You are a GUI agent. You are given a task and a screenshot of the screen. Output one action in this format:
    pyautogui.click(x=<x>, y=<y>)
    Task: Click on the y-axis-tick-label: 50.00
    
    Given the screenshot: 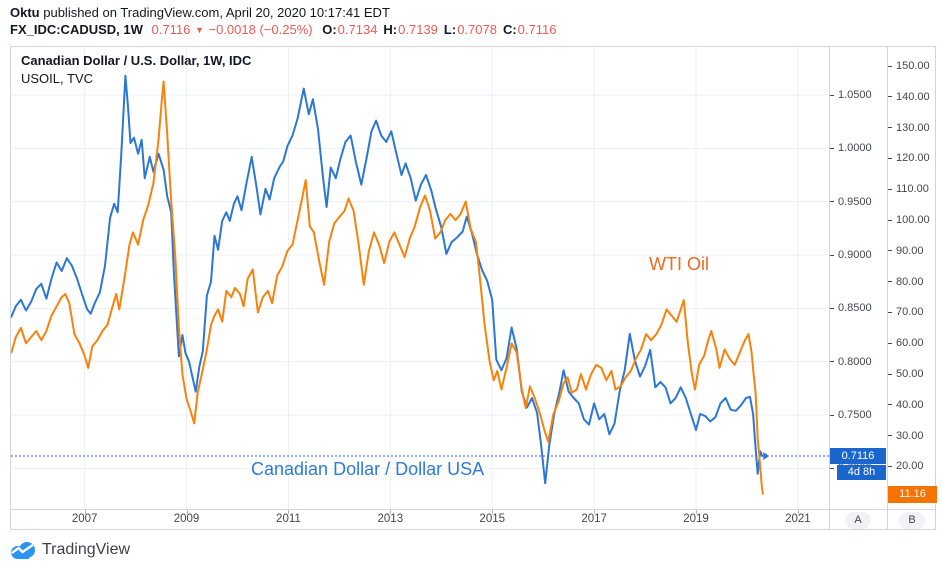 What is the action you would take?
    pyautogui.click(x=912, y=374)
    